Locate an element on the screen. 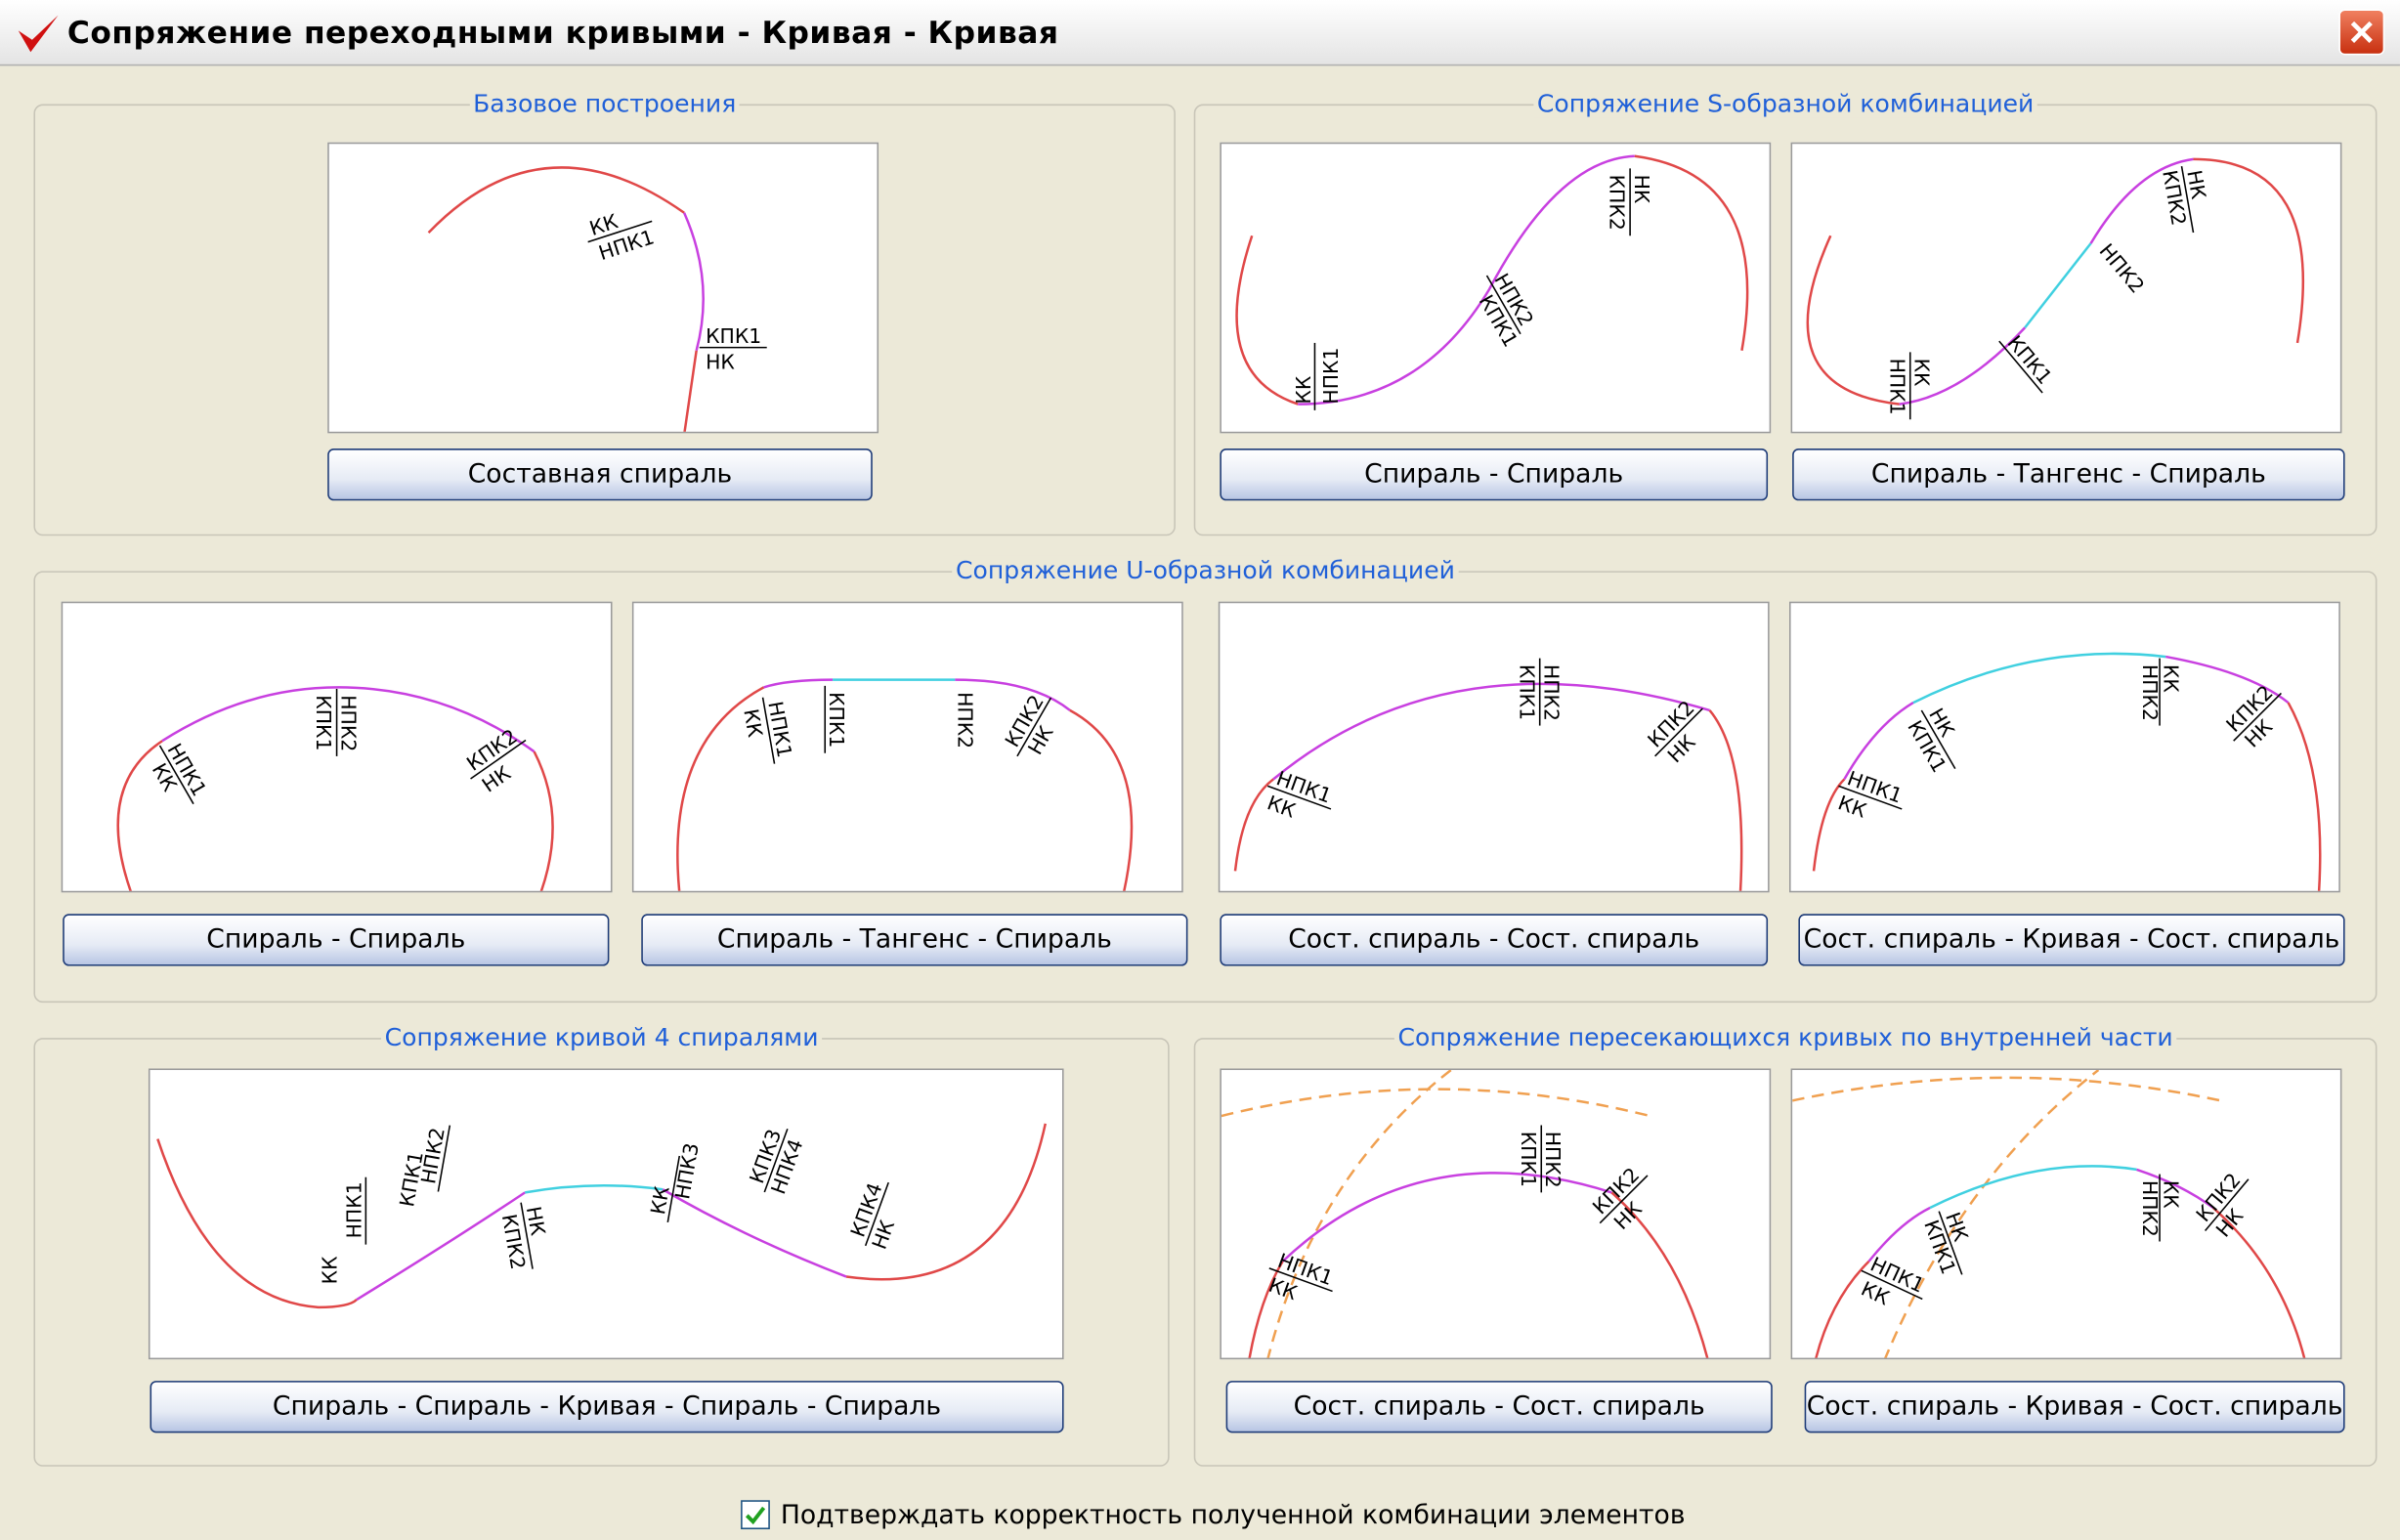 The height and width of the screenshot is (1540, 2400). curve-label: КПК2 is located at coordinates (1617, 203).